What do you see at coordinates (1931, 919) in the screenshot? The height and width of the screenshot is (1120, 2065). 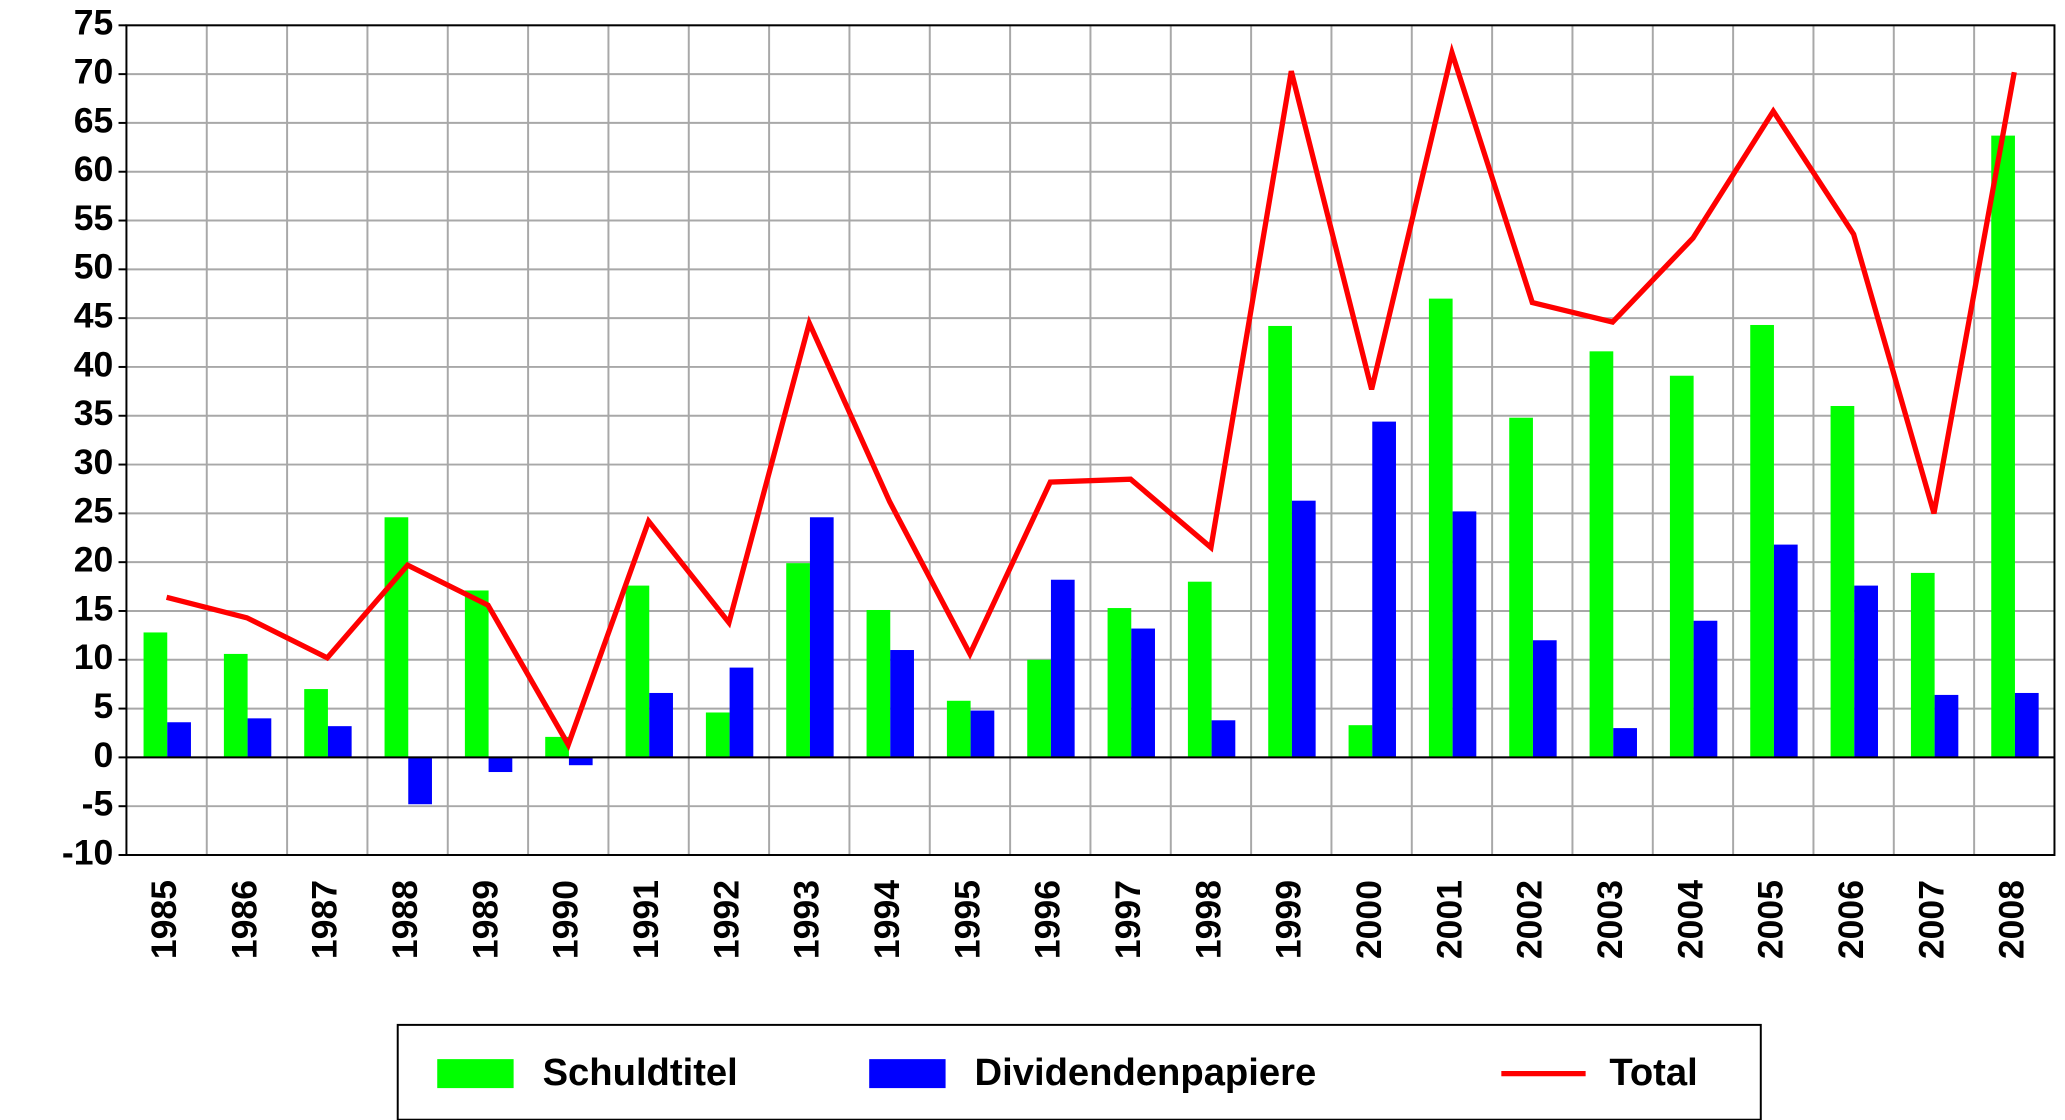 I see `x-tick-label: 2007` at bounding box center [1931, 919].